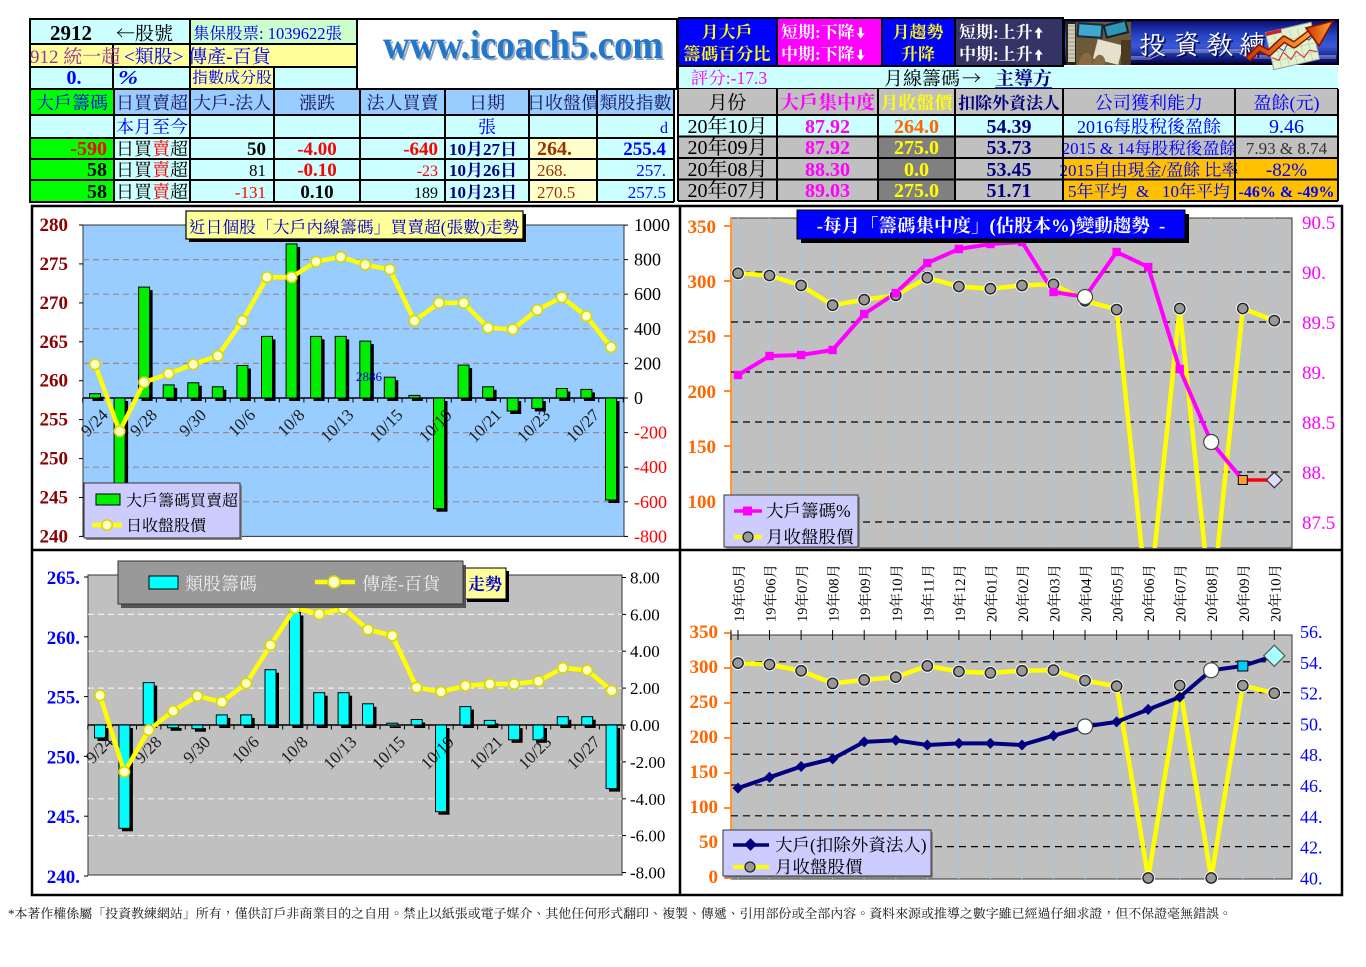  Describe the element at coordinates (1311, 878) in the screenshot. I see `svg-text: 40.` at that location.